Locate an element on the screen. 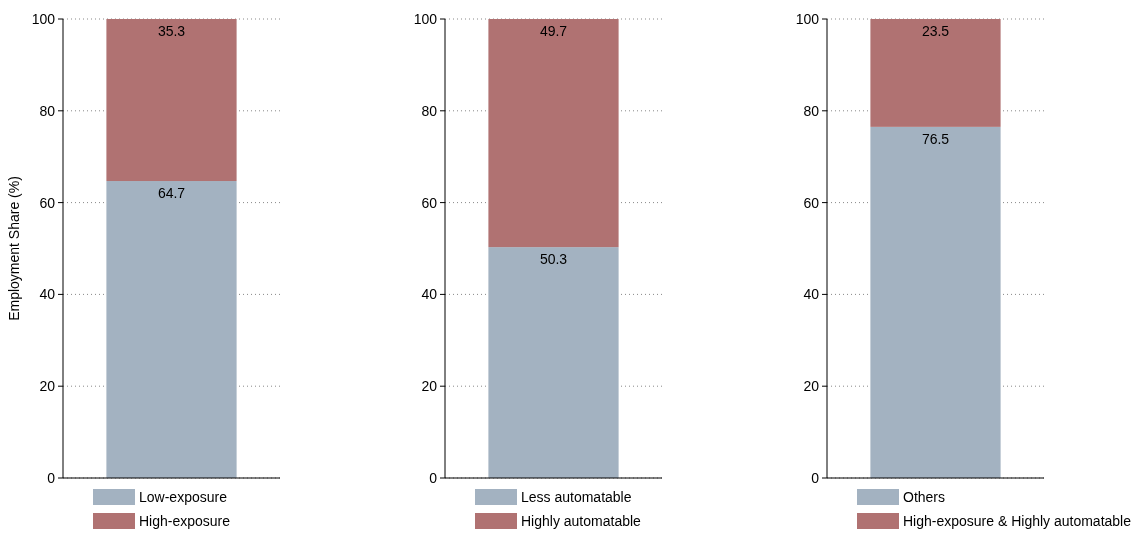 The height and width of the screenshot is (536, 1139). legend-label: High-exposure is located at coordinates (185, 520).